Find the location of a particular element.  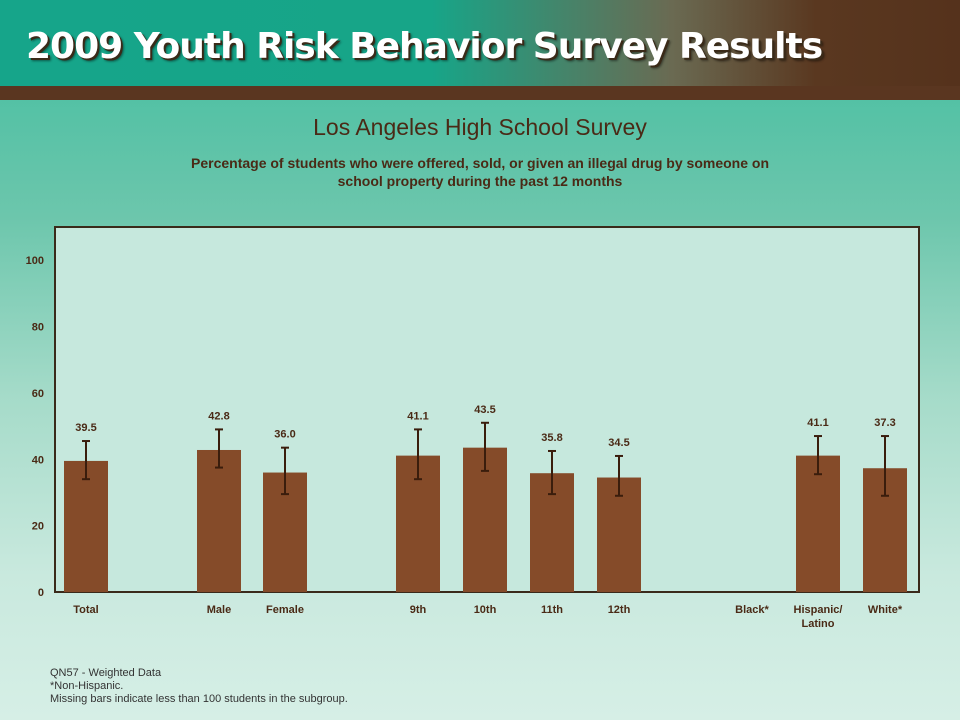

header-divider is located at coordinates (480, 93).